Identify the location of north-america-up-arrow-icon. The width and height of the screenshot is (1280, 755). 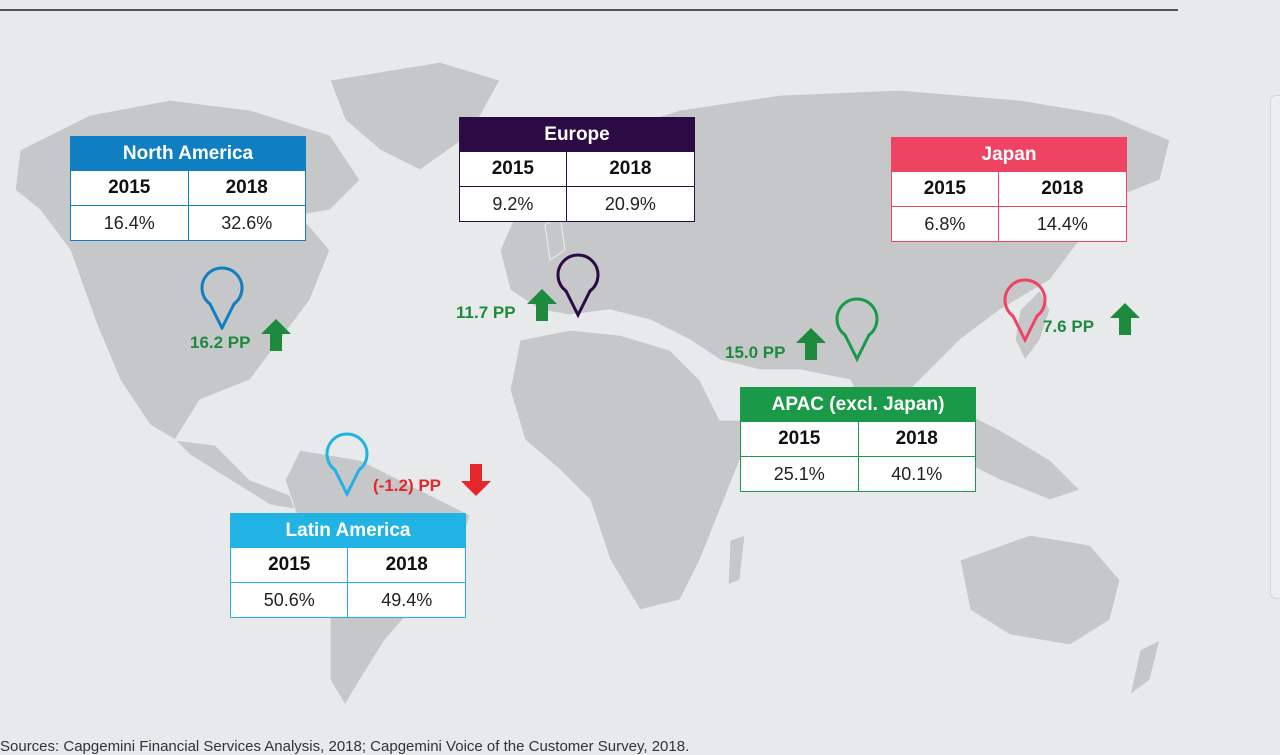
(276, 335).